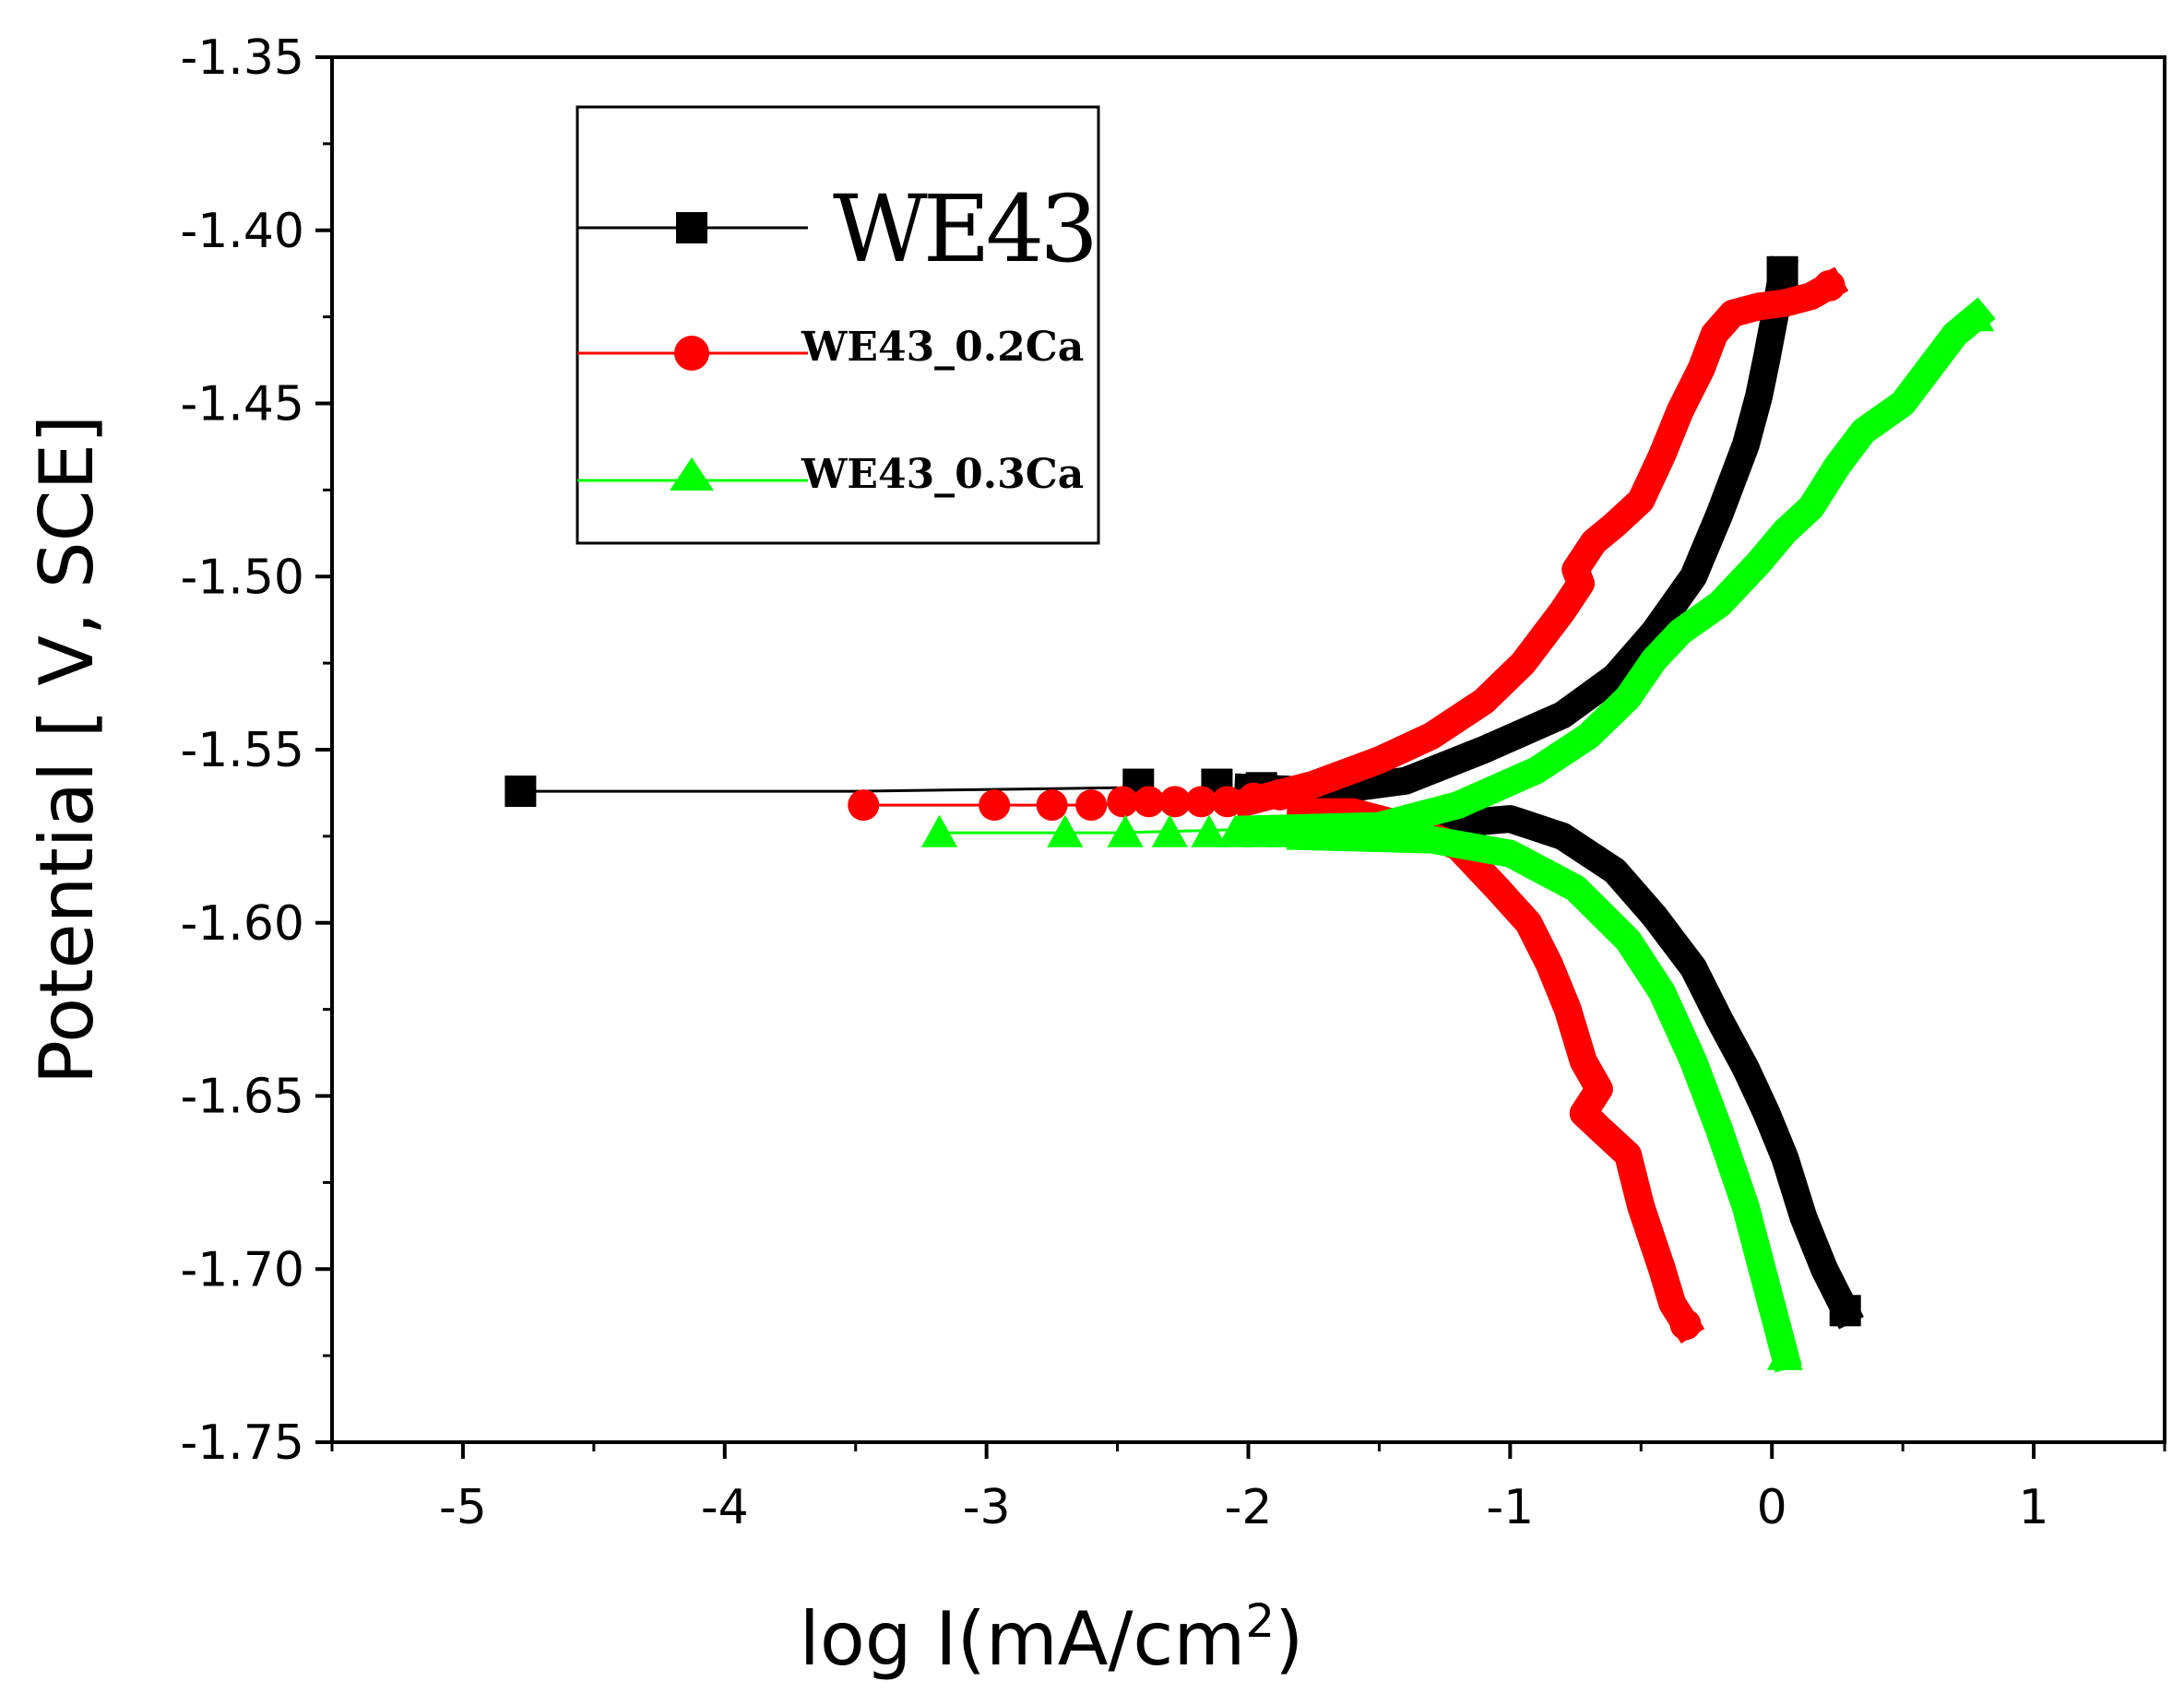  What do you see at coordinates (1052, 1638) in the screenshot?
I see `x-axis-title: log I(mA/cm2)` at bounding box center [1052, 1638].